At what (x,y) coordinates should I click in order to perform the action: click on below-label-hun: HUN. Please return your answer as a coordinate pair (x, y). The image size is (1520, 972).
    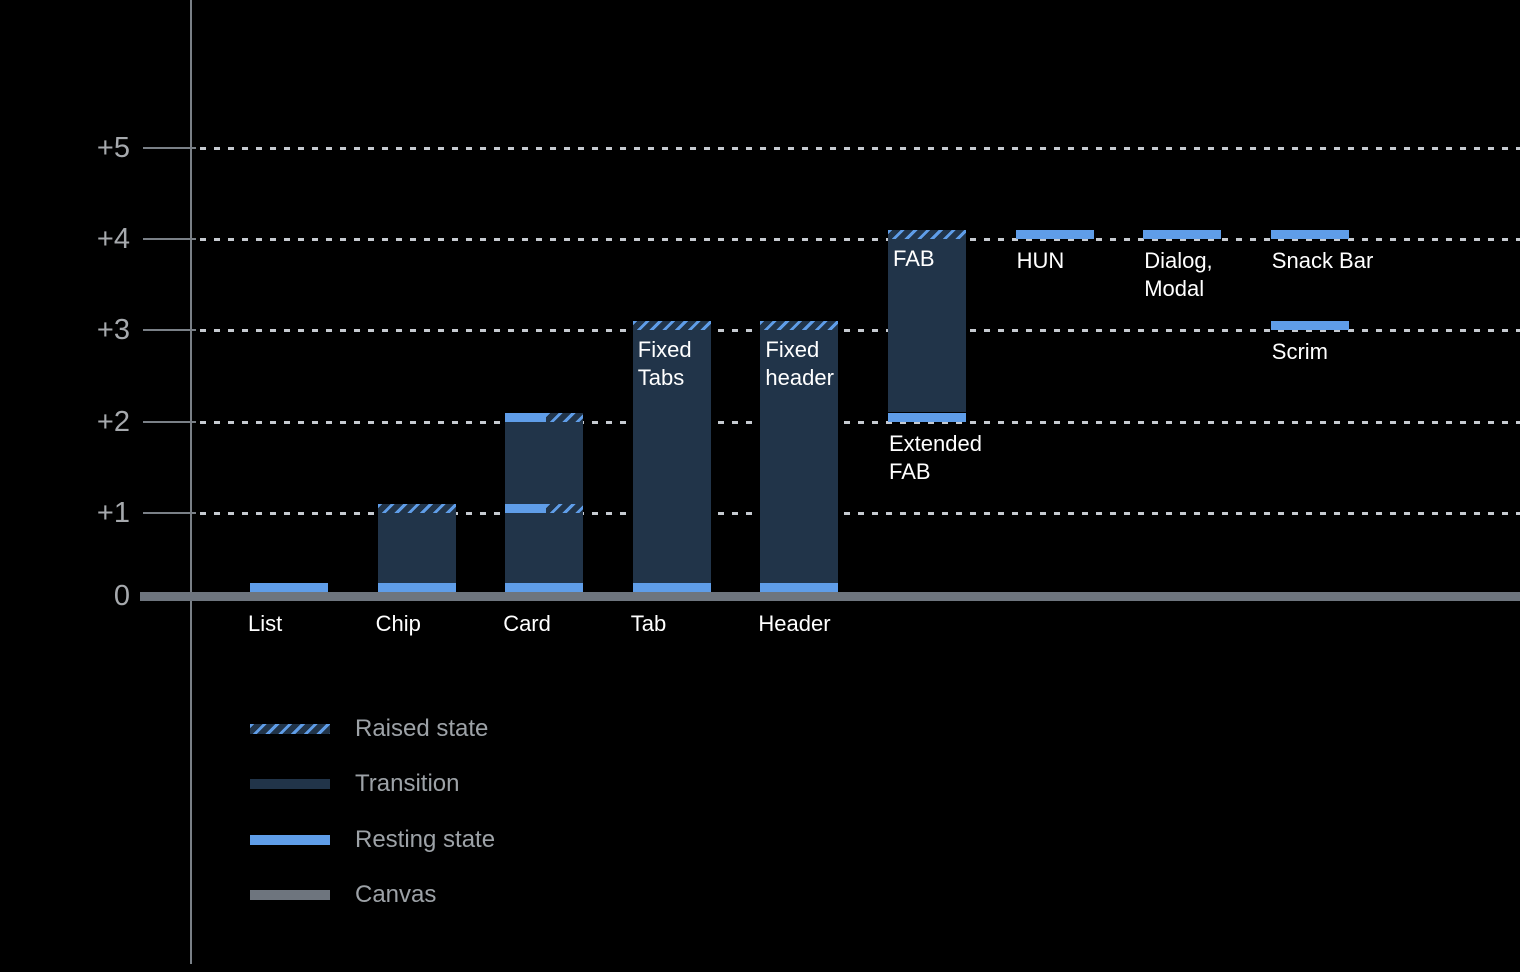
    Looking at the image, I should click on (1040, 261).